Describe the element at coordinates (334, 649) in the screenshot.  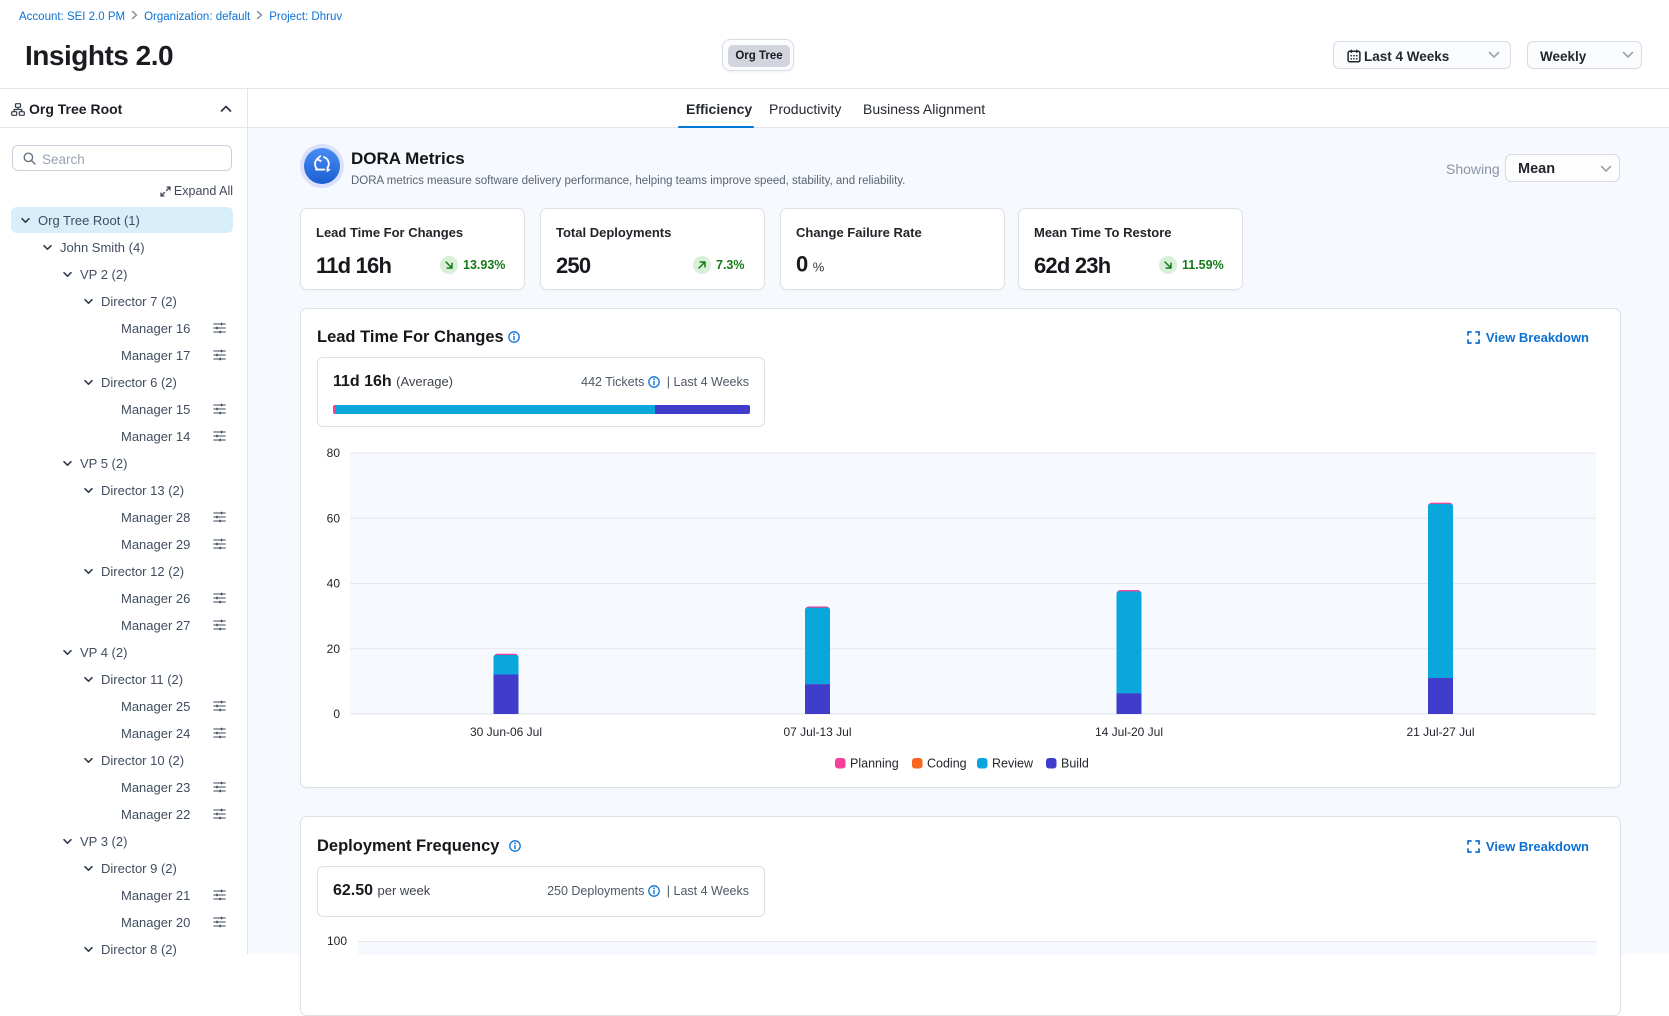
I see `svg-text: 20` at that location.